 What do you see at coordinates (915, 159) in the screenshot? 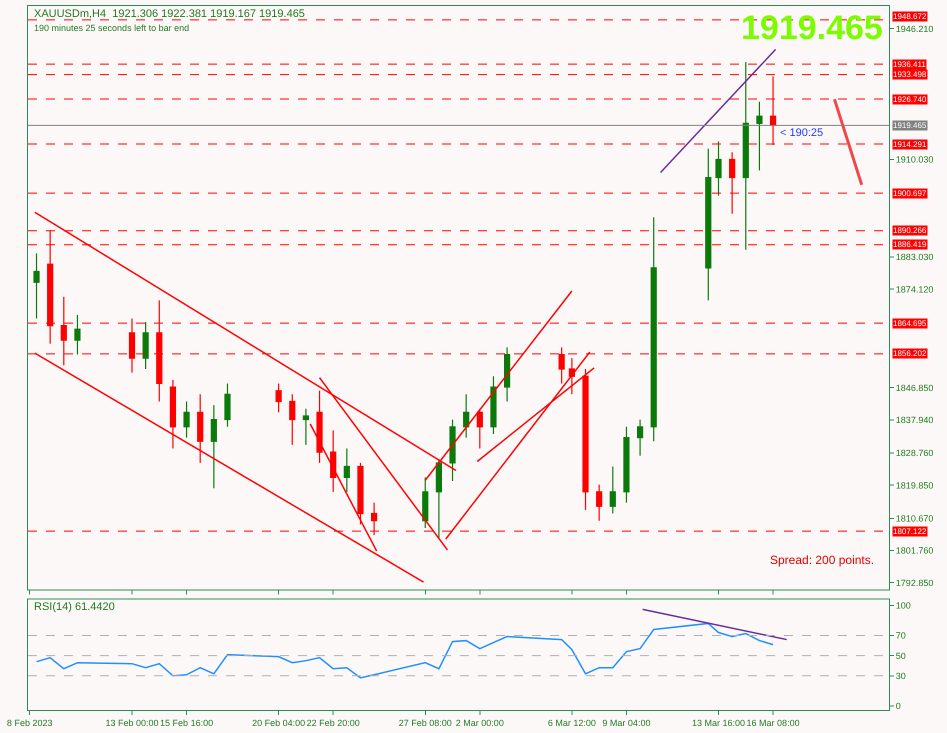
I see `y-tick-label: 1910.030` at bounding box center [915, 159].